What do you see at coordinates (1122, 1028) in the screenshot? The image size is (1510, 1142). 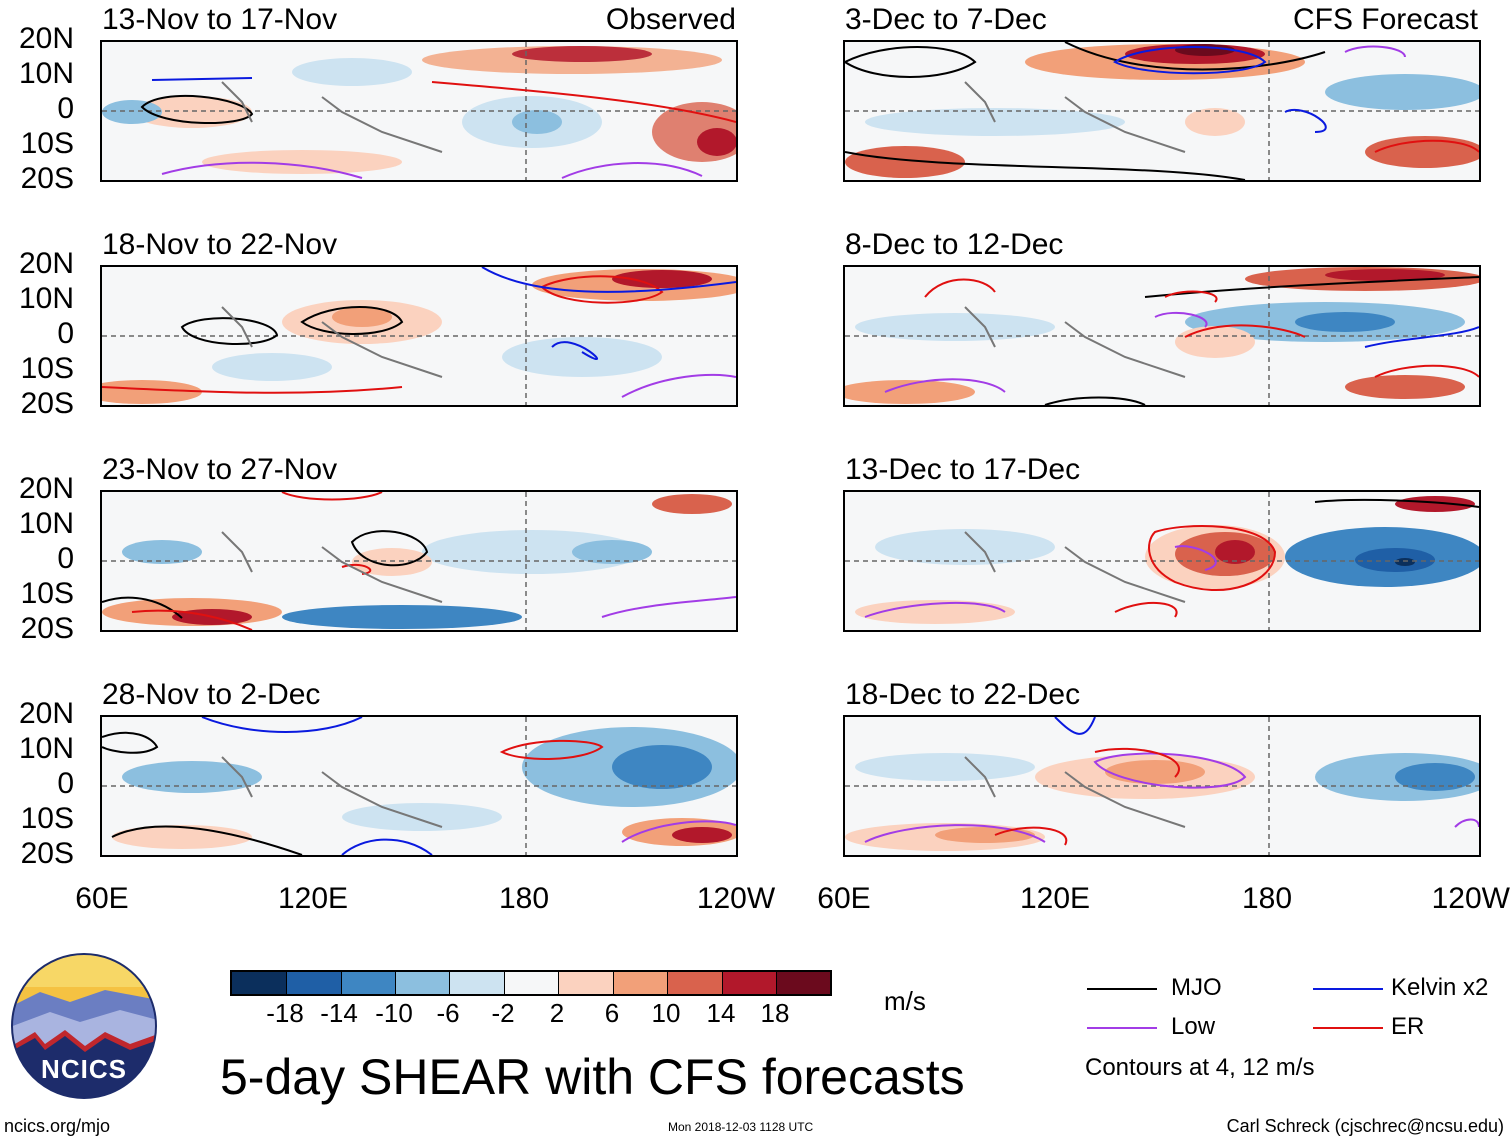 I see `legend-swatch-low` at bounding box center [1122, 1028].